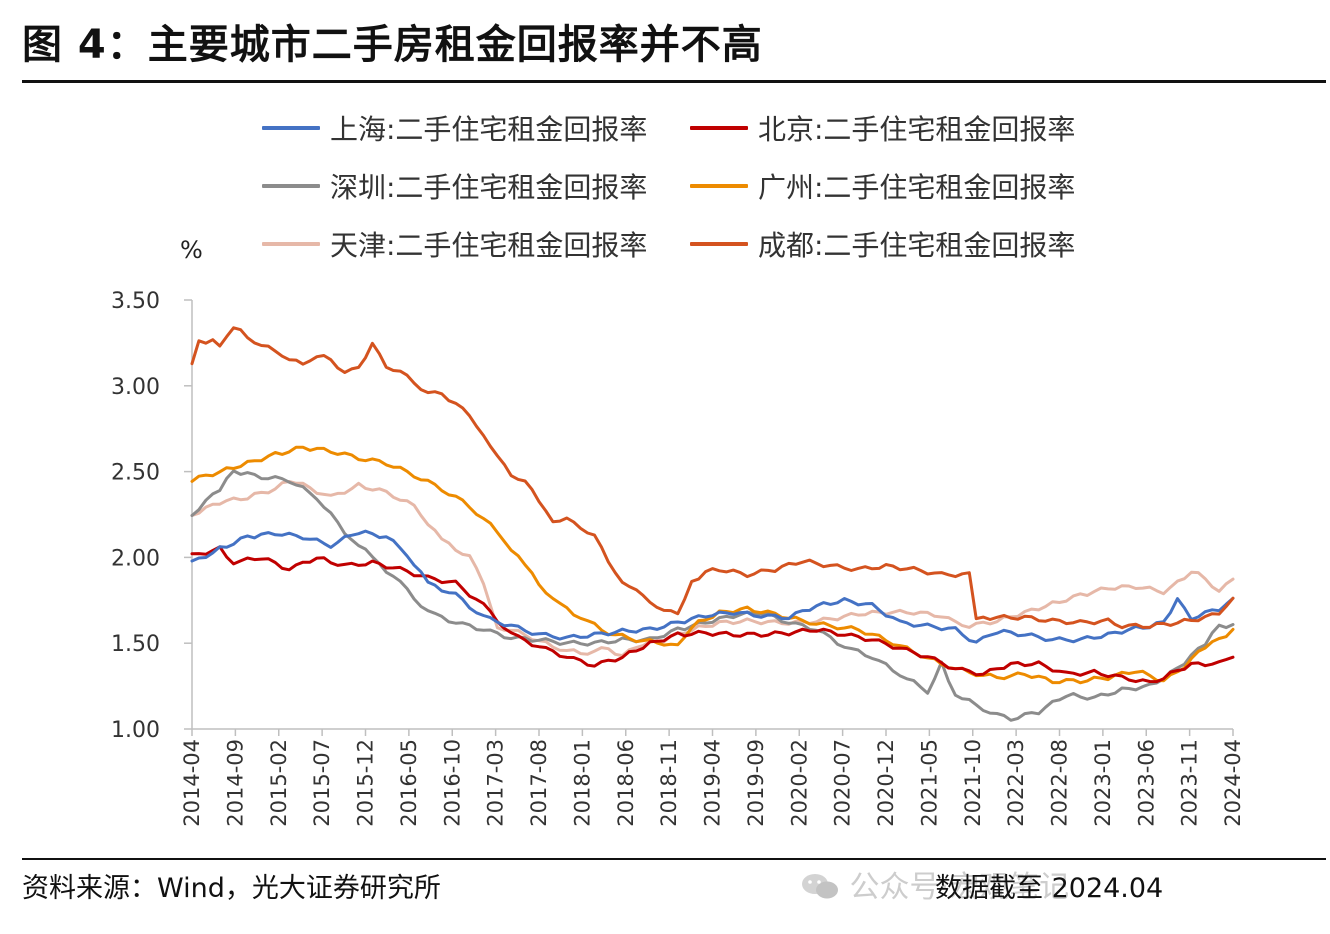  I want to click on watermark-text: 公众号·宏观笔记, so click(959, 887).